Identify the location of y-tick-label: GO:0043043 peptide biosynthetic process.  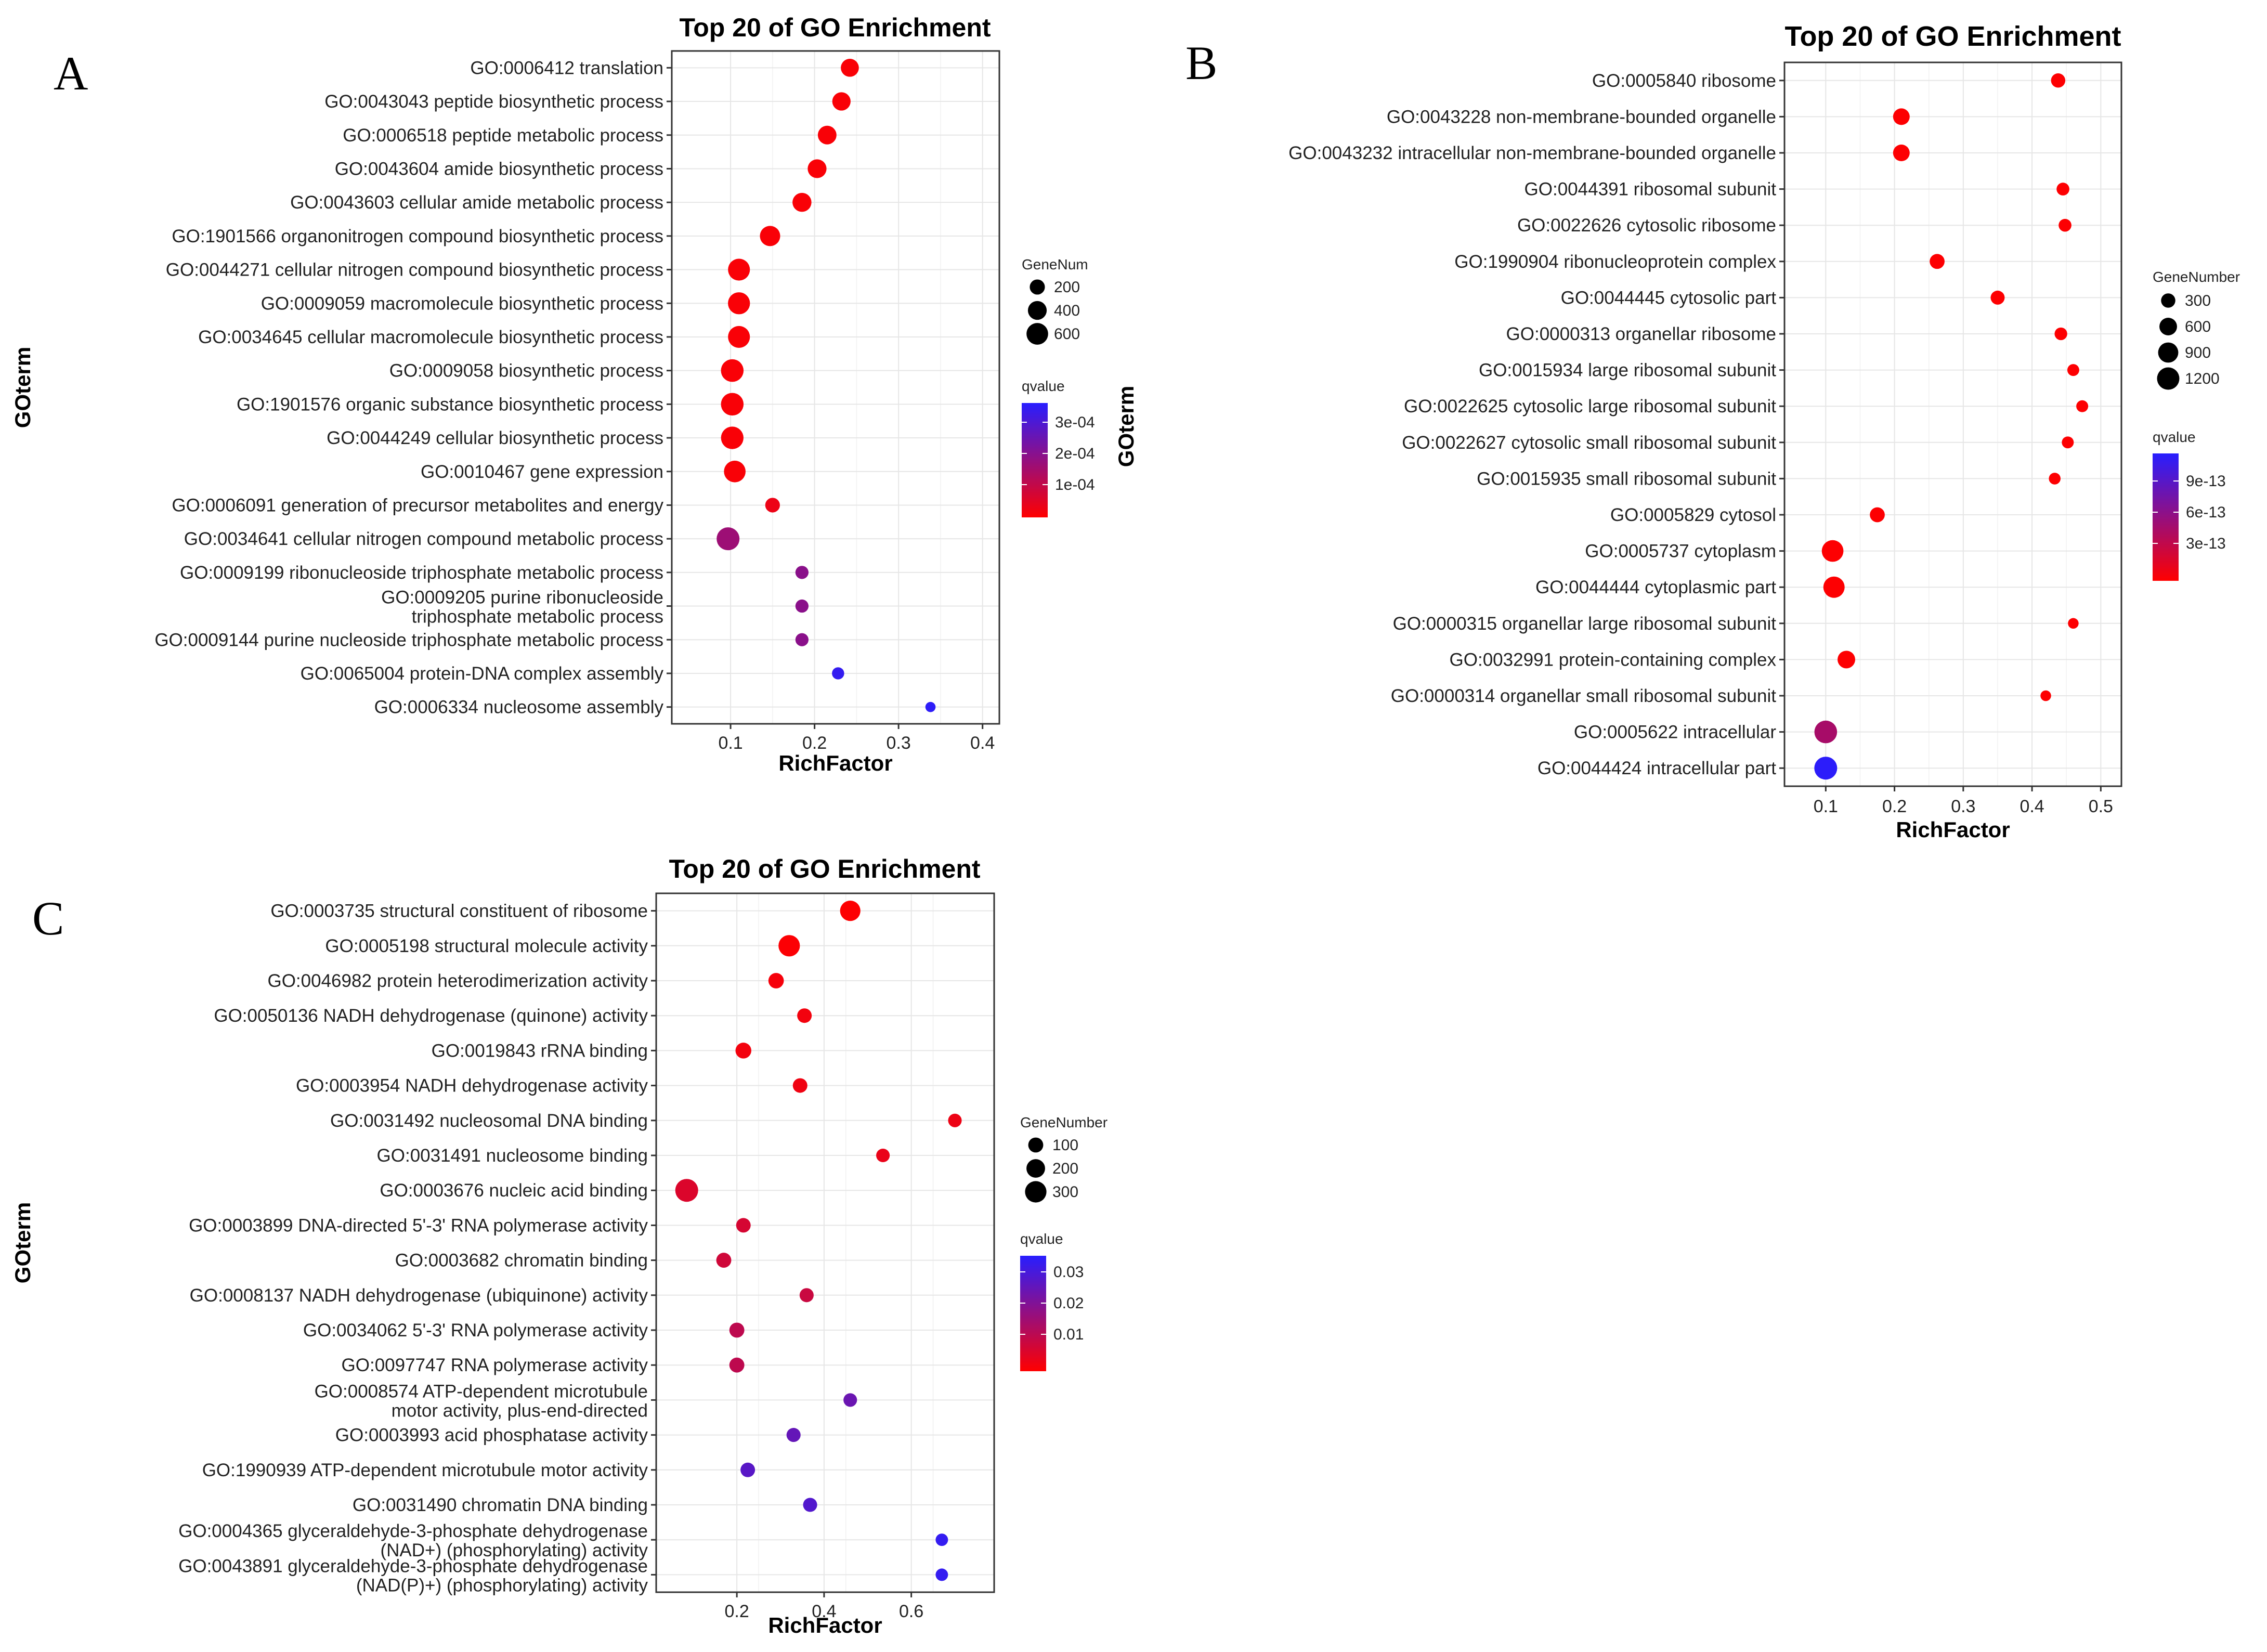
(493, 102).